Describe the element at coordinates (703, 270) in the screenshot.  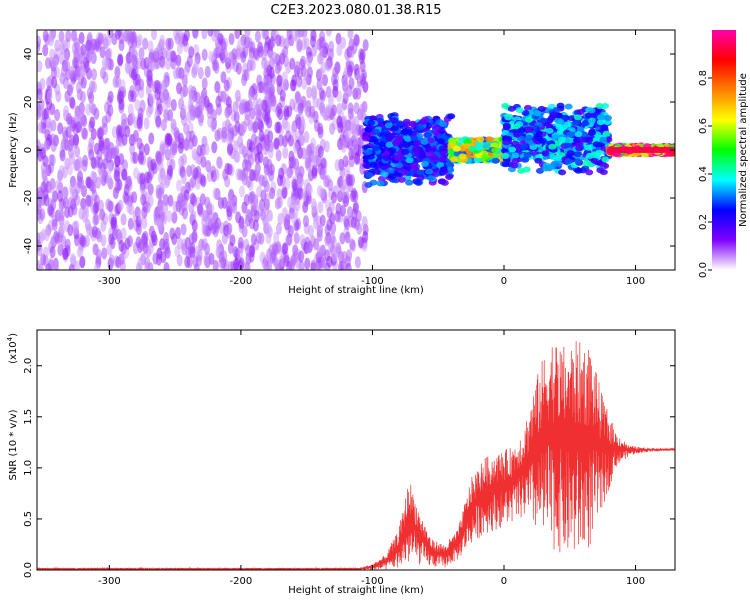
I see `colorbar-tick-label: 0.0` at that location.